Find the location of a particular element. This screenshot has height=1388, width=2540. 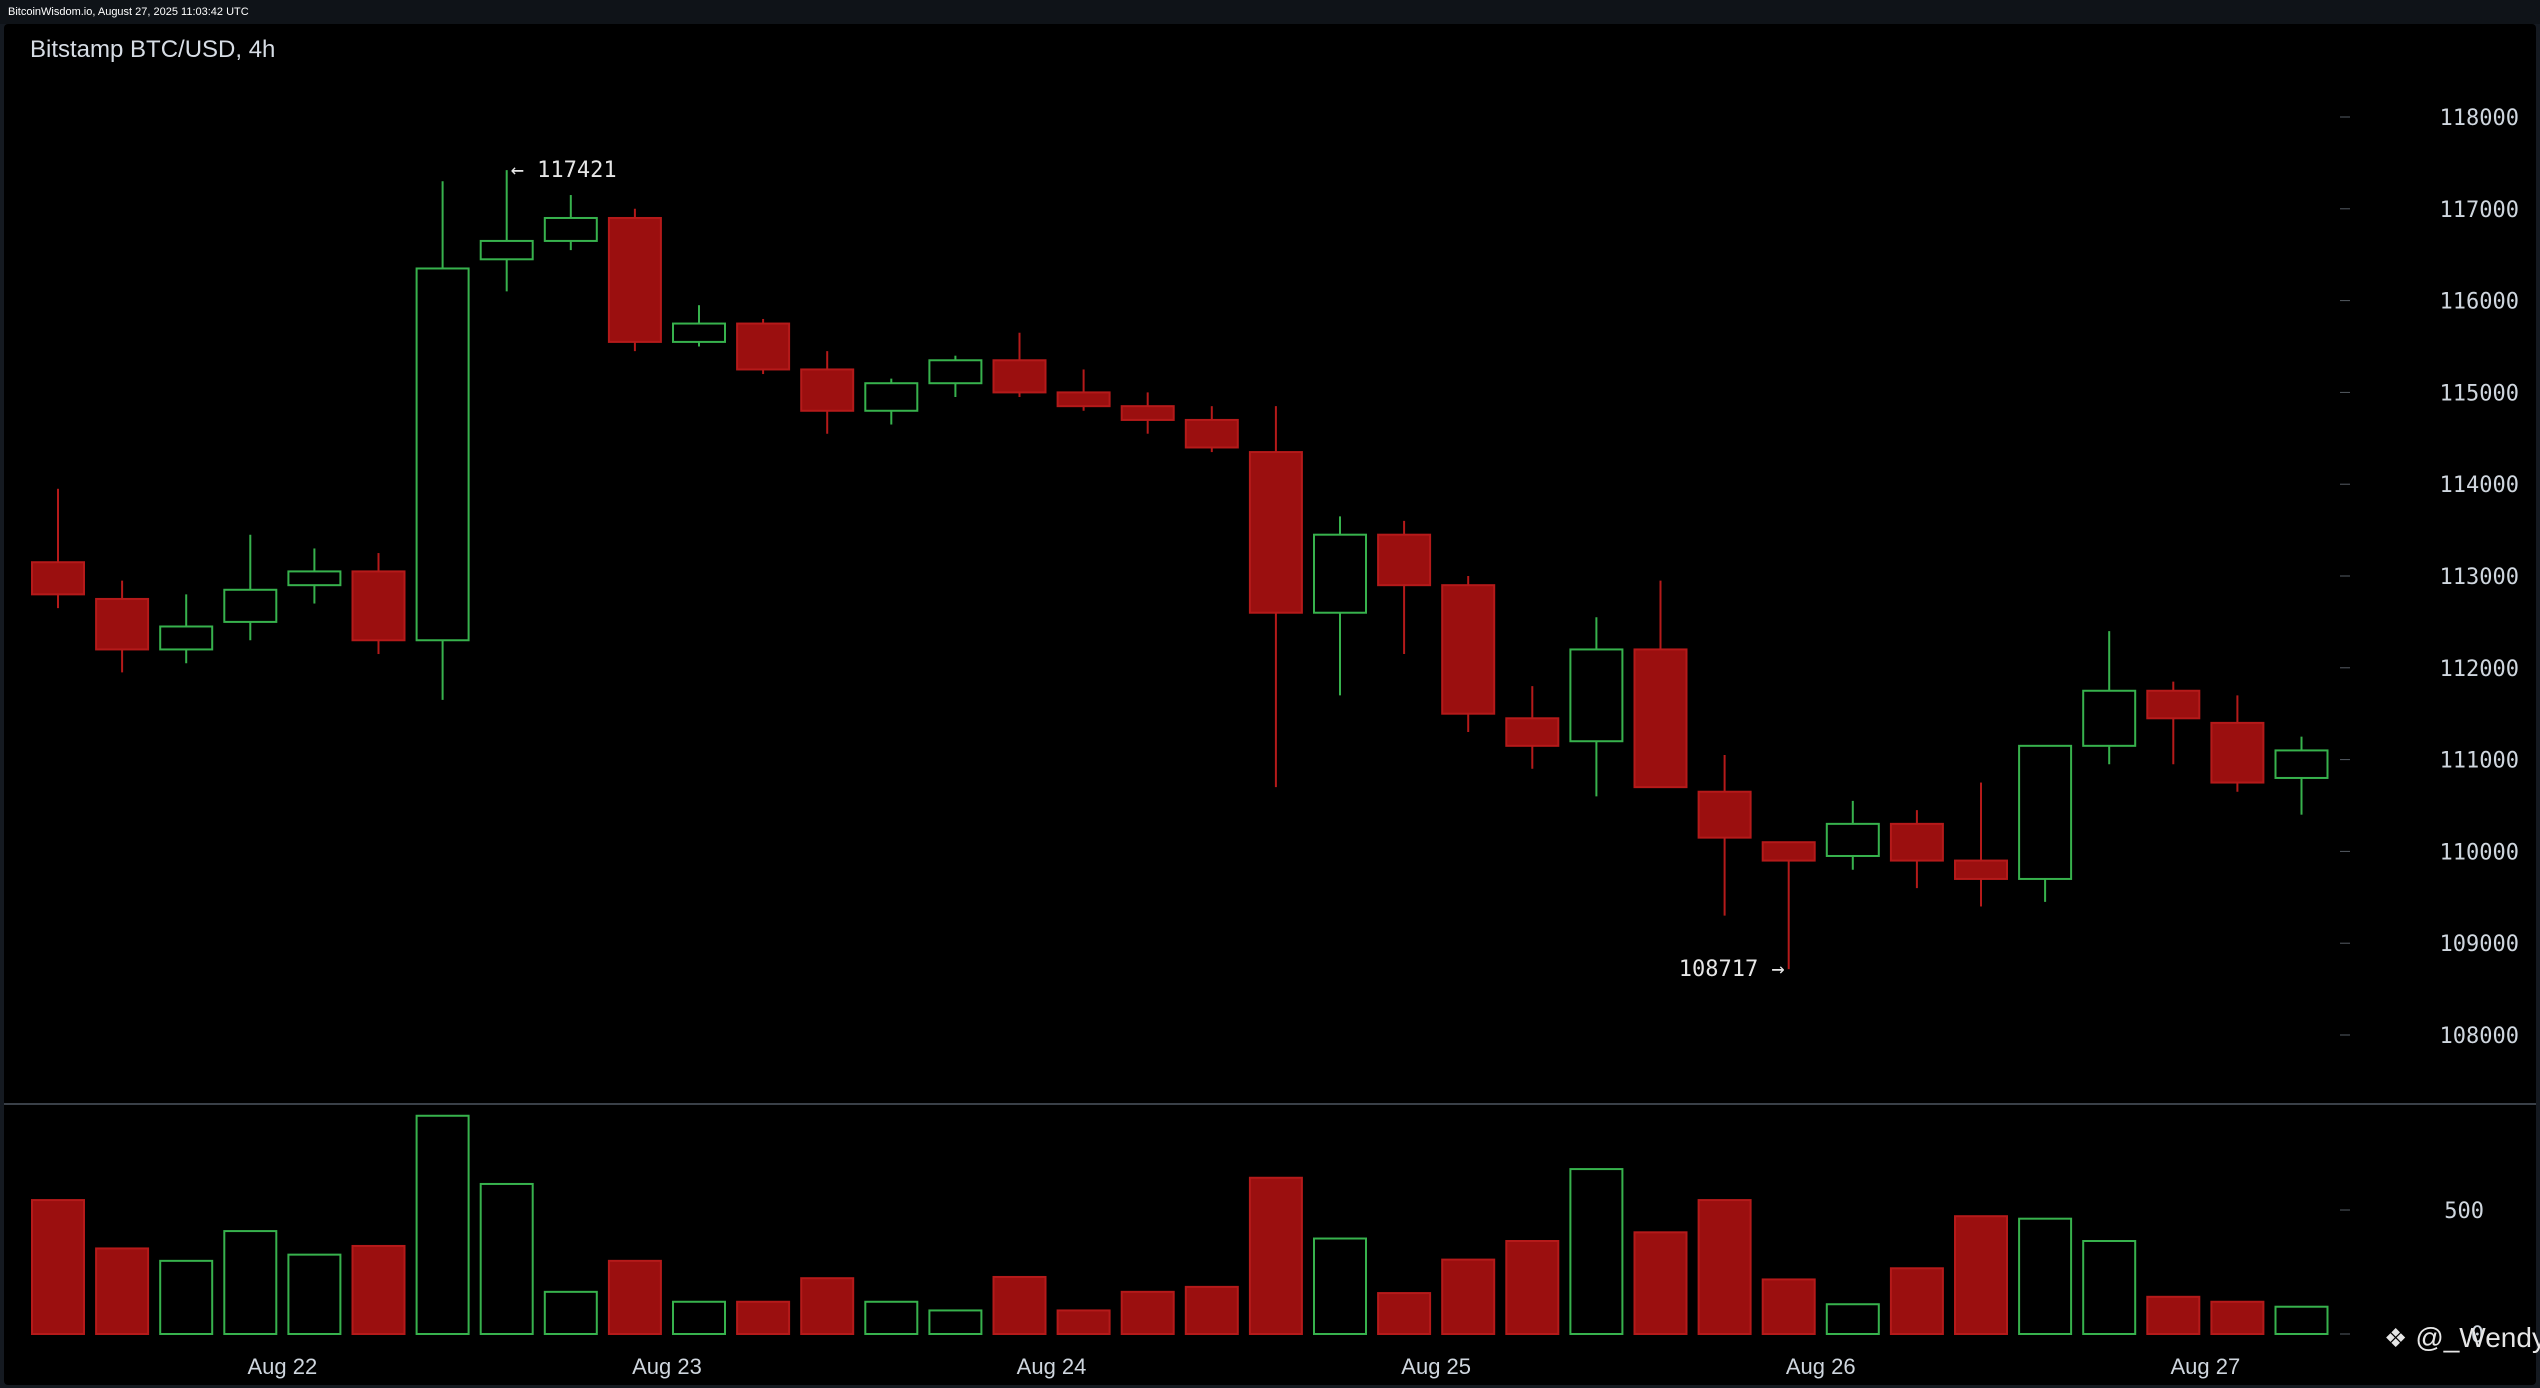

volume-axis: 0 500 is located at coordinates (2412, 1273).